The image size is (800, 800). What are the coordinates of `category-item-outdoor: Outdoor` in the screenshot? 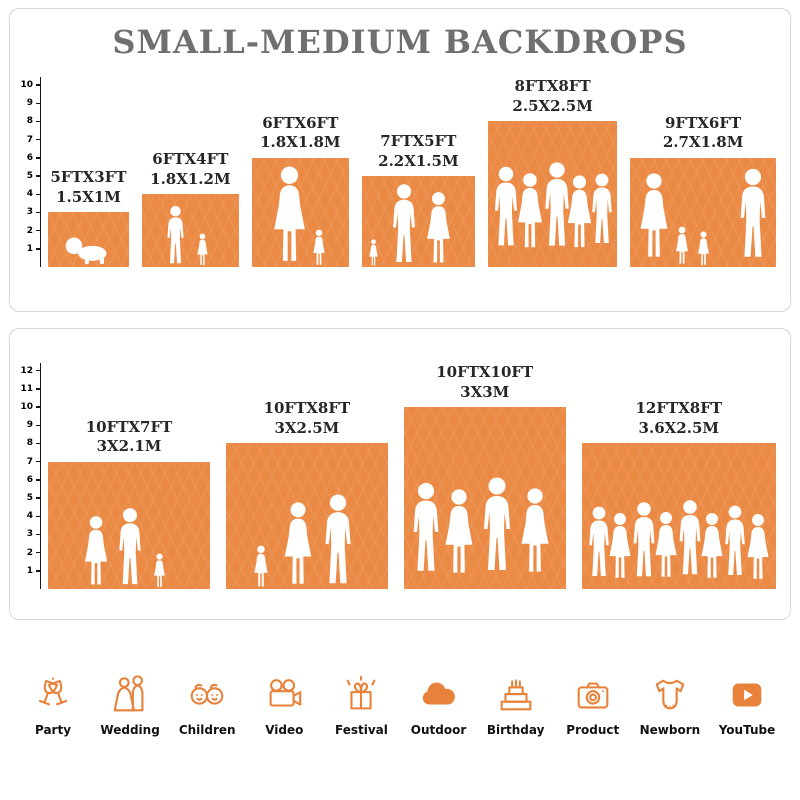 It's located at (439, 705).